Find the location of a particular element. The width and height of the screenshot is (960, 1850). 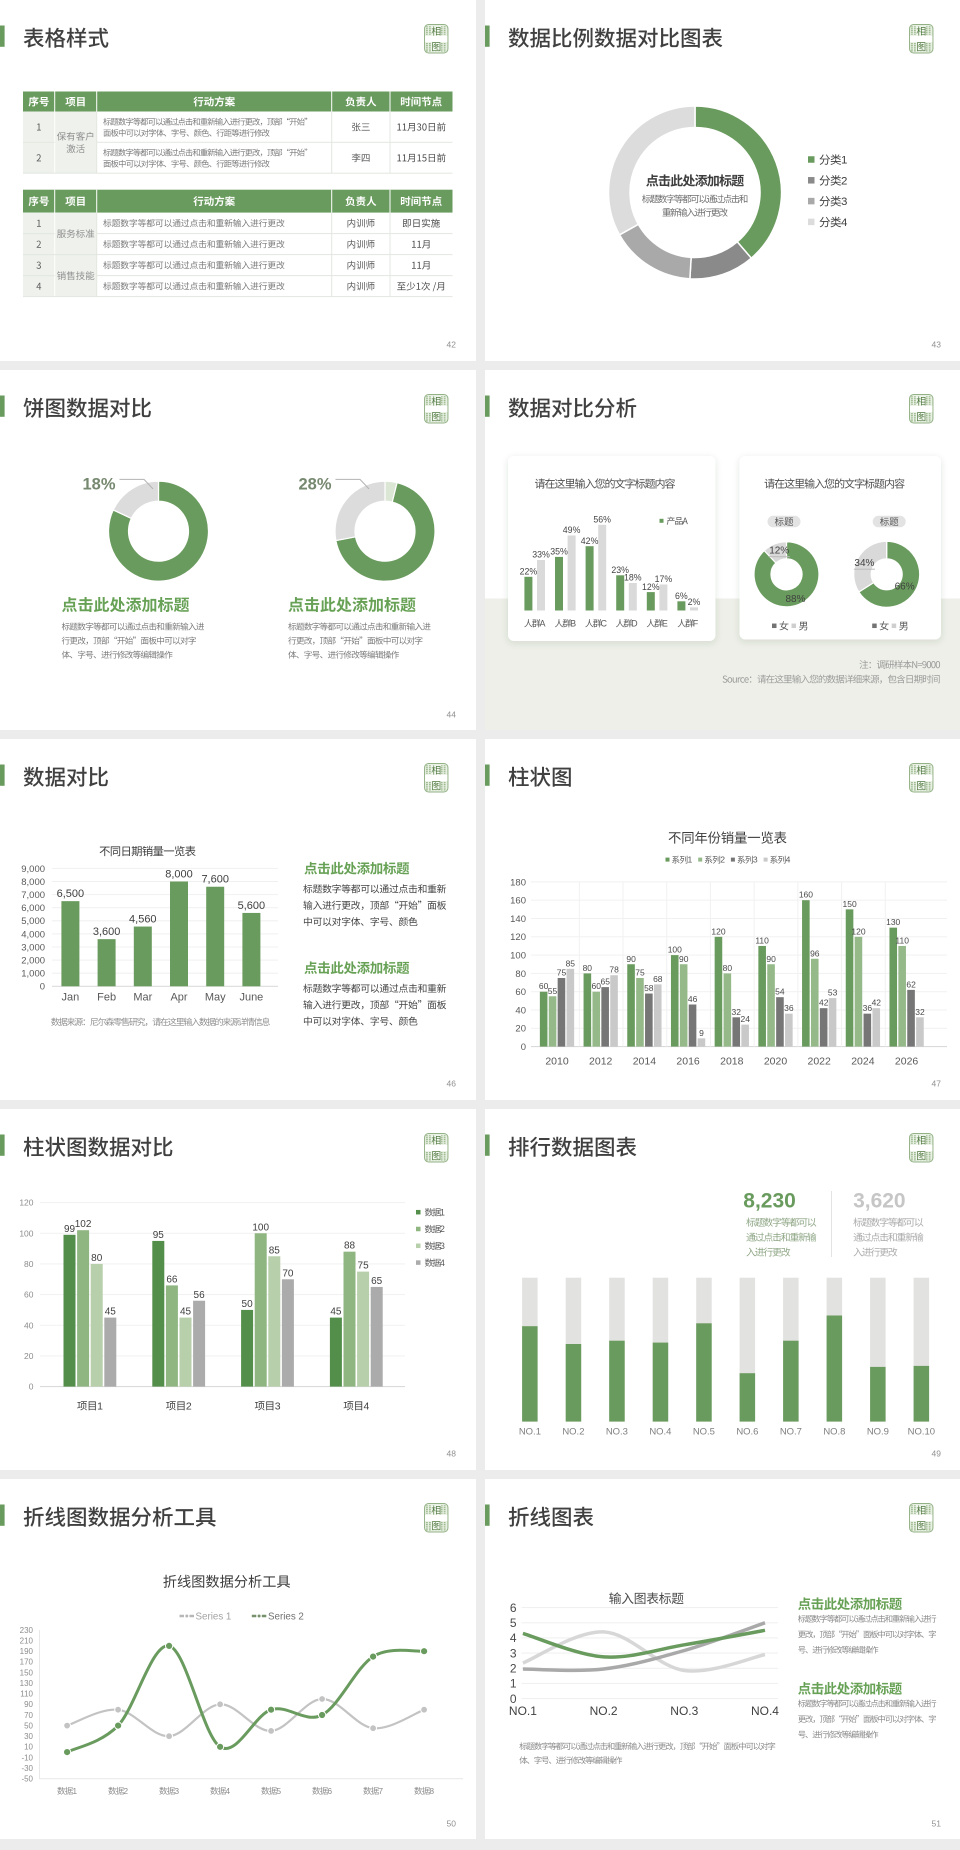

svg-text: 8,000 is located at coordinates (33, 882).